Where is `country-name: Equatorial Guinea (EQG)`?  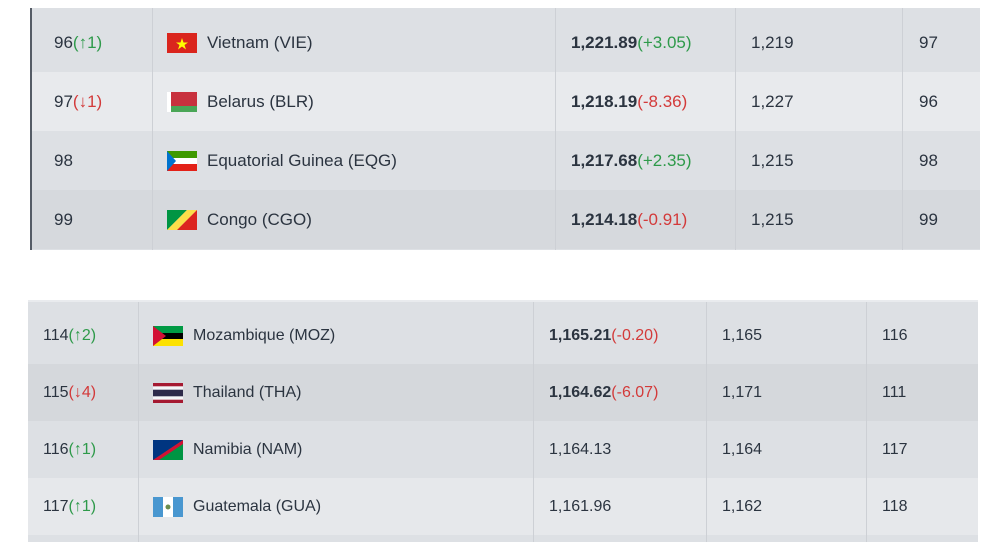
country-name: Equatorial Guinea (EQG) is located at coordinates (302, 160).